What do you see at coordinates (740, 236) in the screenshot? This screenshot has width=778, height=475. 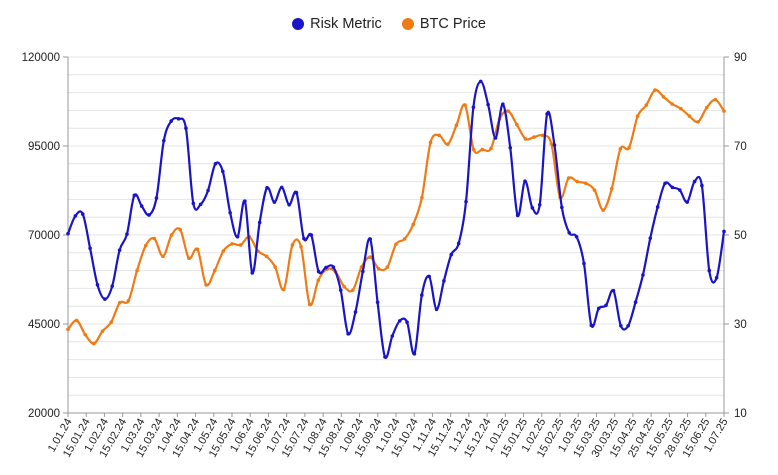 I see `y-tick-label-right: 50` at bounding box center [740, 236].